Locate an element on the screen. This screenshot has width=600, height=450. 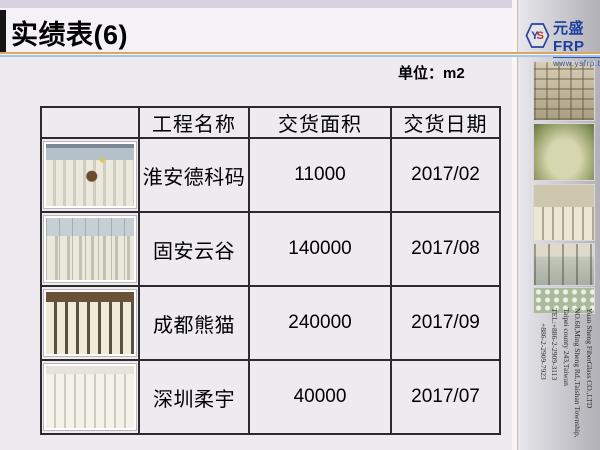
tank-tops-aerial-photo is located at coordinates (564, 300).